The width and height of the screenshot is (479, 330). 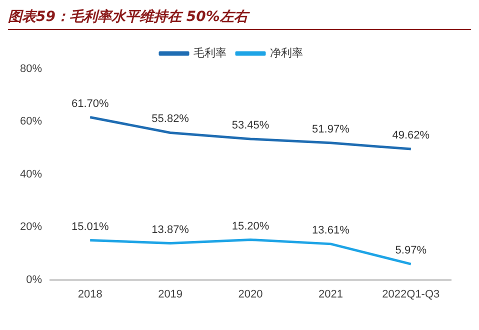 I want to click on data-label: 5.97%, so click(x=411, y=250).